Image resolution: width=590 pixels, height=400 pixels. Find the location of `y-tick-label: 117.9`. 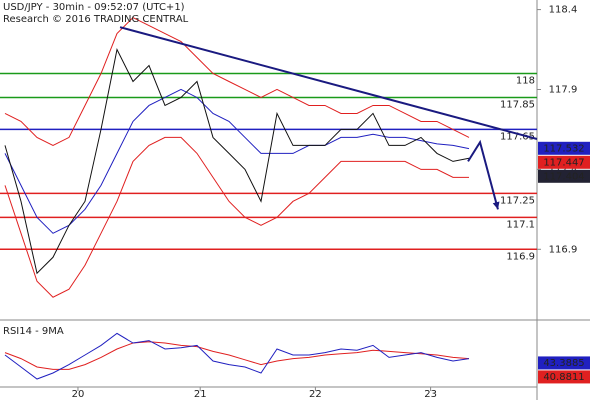

y-tick-label: 117.9 is located at coordinates (563, 89).